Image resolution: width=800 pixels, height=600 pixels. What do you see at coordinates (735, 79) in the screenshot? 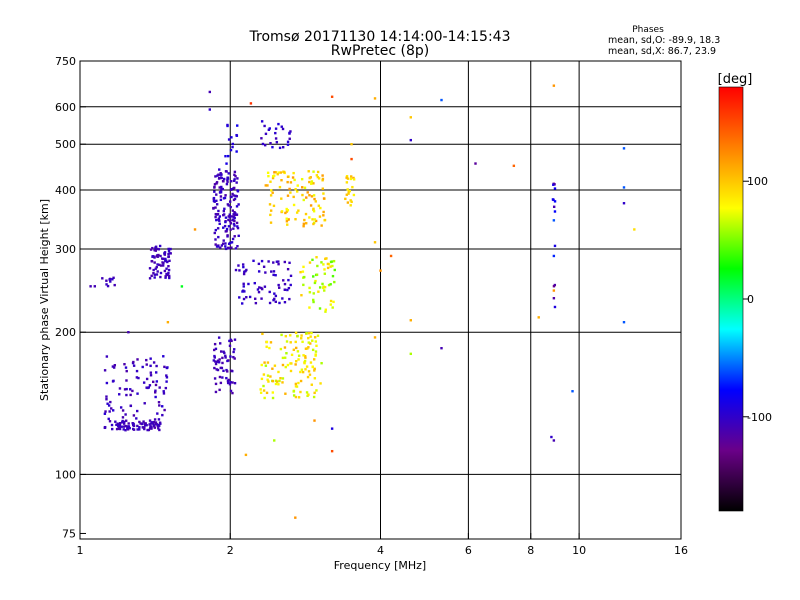
I see `colorbar-label: [deg]` at bounding box center [735, 79].